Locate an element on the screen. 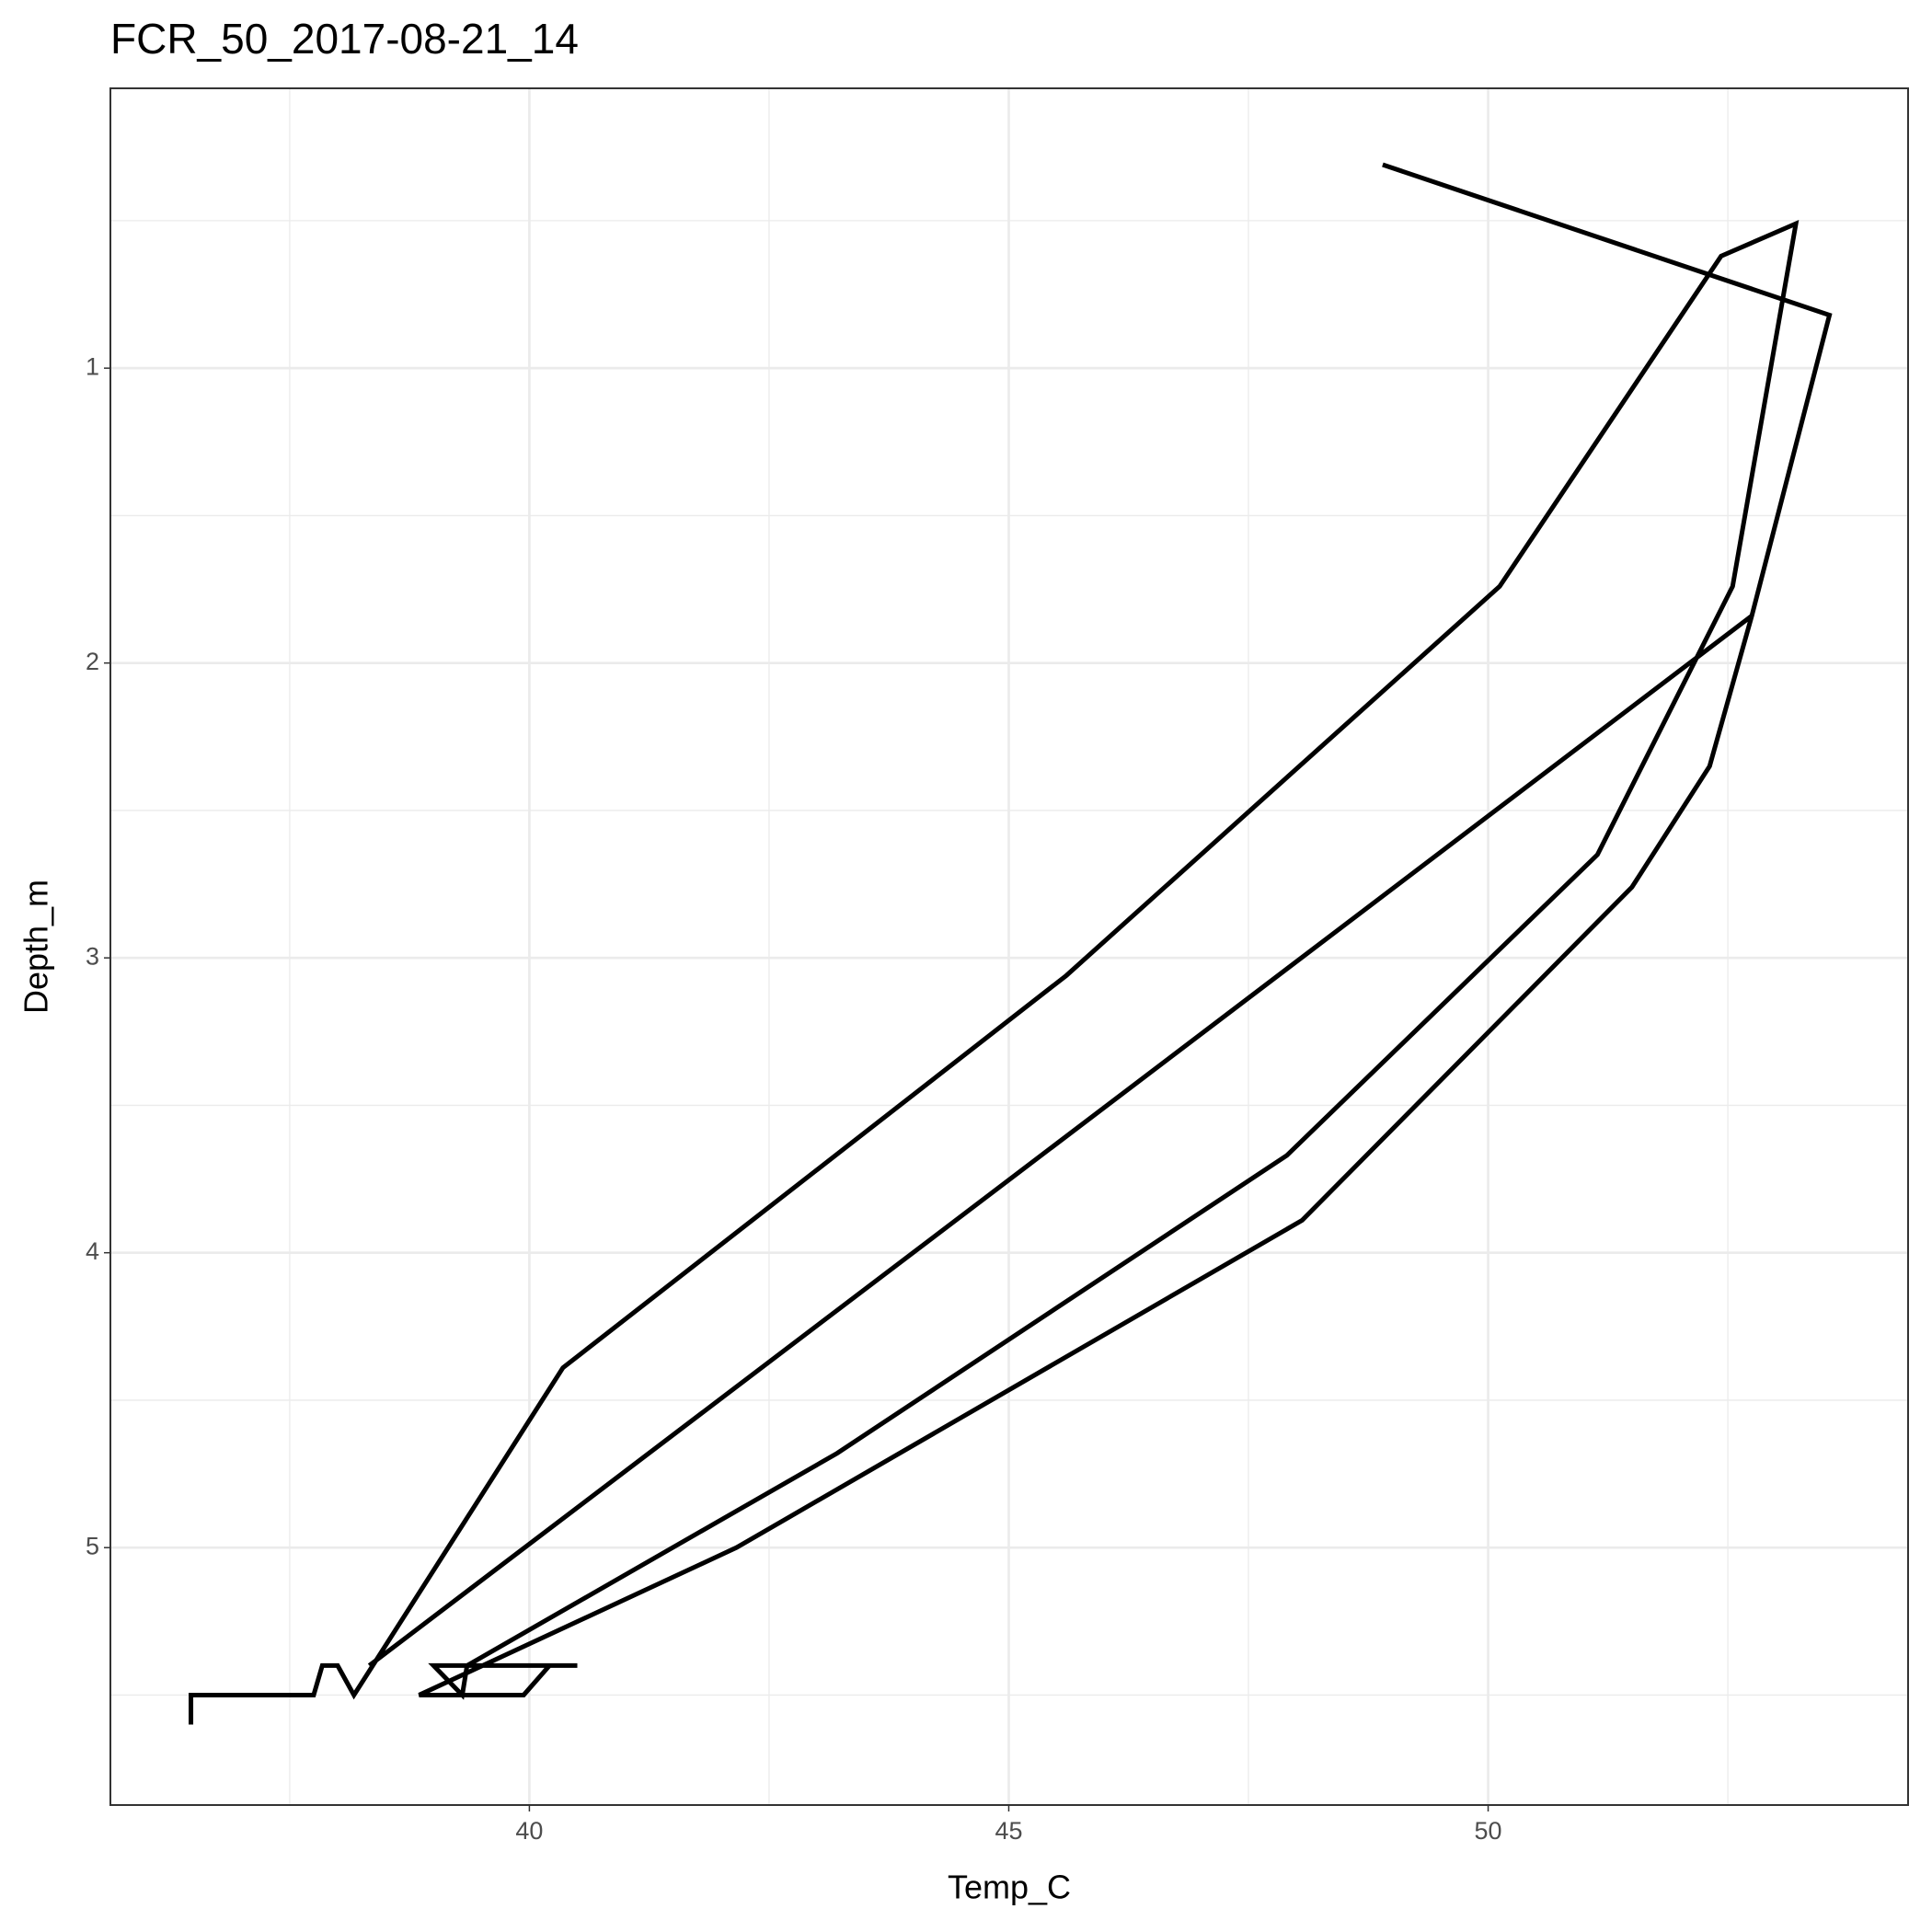 The image size is (1932, 1932). y-tick-label: 5 is located at coordinates (92, 1545).